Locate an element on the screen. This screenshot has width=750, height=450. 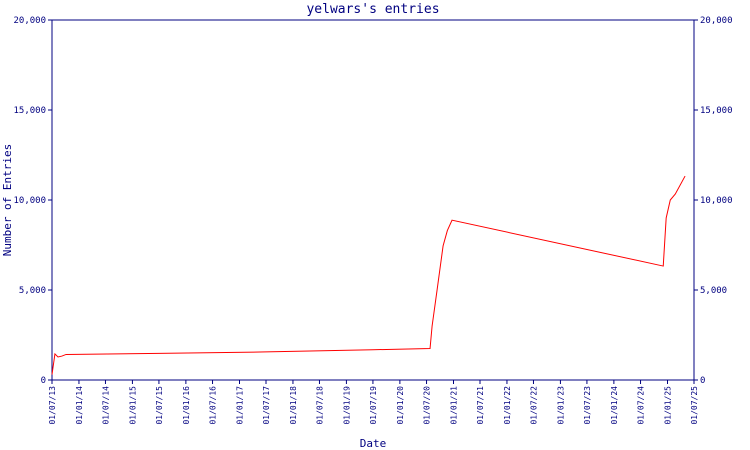
x-tick-label: 01/07/15 is located at coordinates (159, 405).